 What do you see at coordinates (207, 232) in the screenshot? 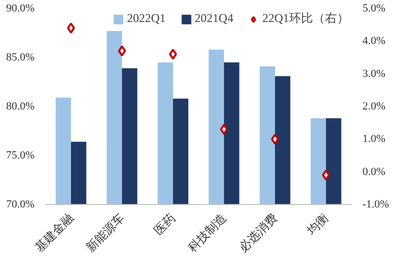
I see `x-tick-label: 科技制造` at bounding box center [207, 232].